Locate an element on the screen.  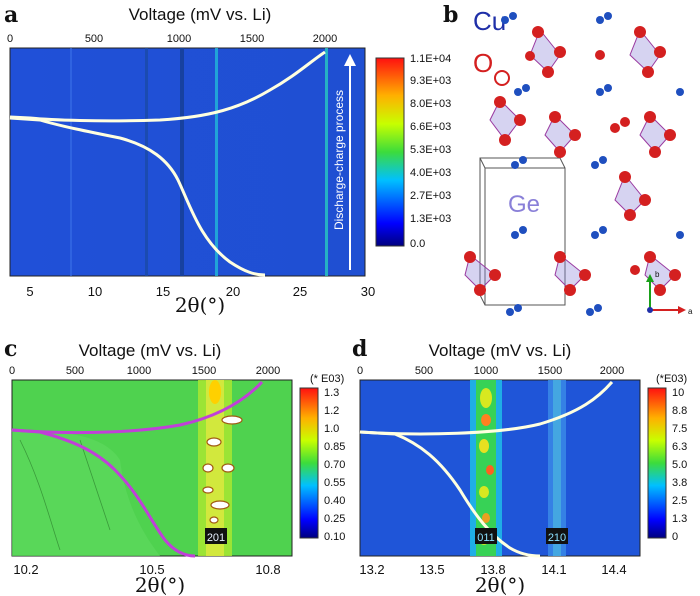
panel-d-top-tick: 0 is located at coordinates (360, 371).